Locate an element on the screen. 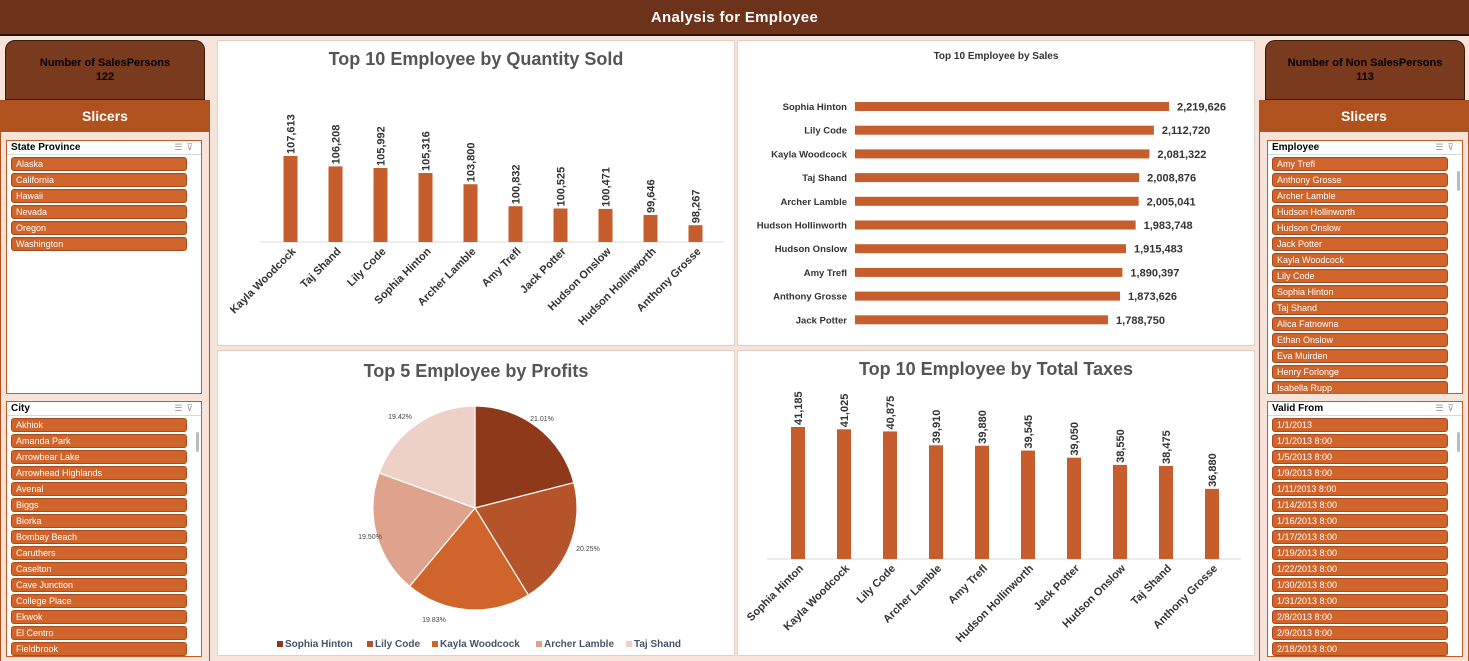 This screenshot has width=1469, height=661. slicer-item: Alica Fatnowna is located at coordinates (1360, 324).